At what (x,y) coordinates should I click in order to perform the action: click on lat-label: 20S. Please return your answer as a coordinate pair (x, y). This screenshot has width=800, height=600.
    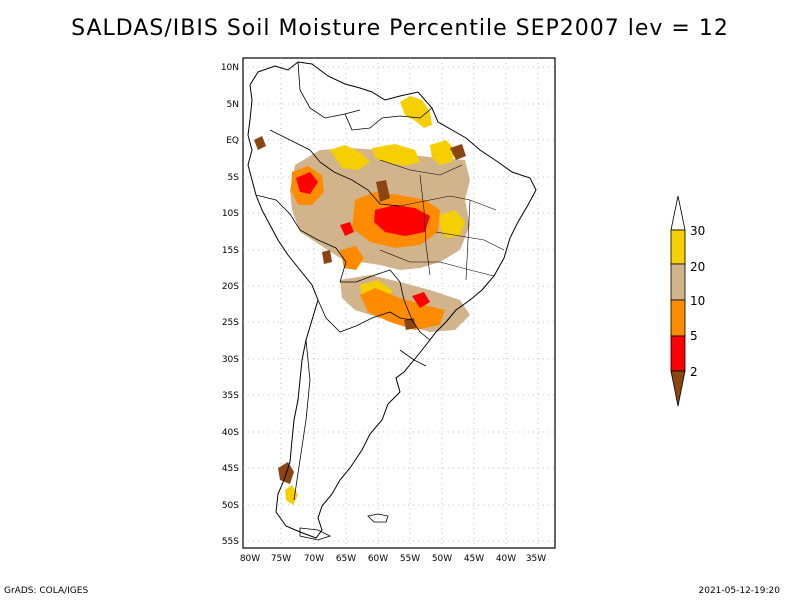
    Looking at the image, I should click on (230, 287).